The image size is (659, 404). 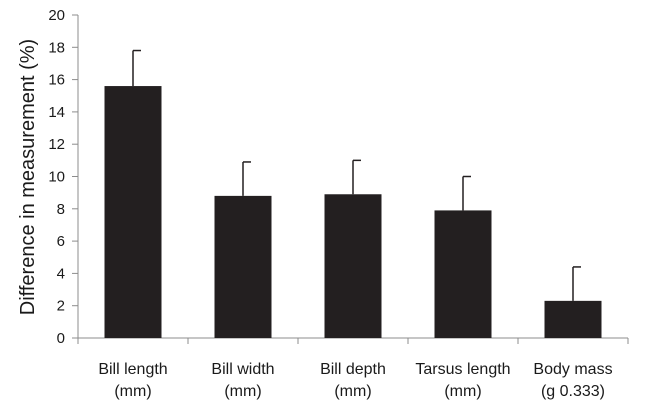 I want to click on y-tick-label: 16, so click(x=56, y=80).